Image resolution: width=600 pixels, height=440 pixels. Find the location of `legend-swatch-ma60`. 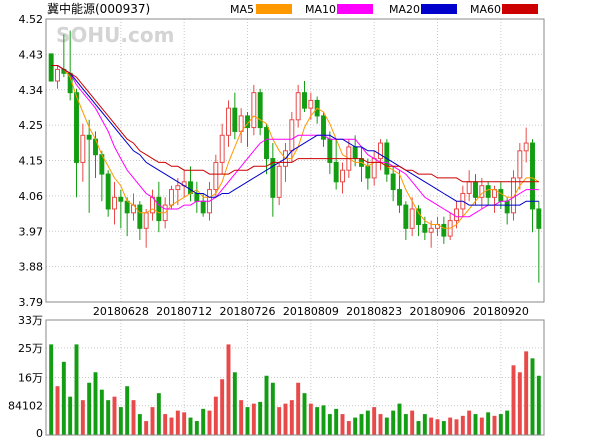

legend-swatch-ma60 is located at coordinates (520, 9).